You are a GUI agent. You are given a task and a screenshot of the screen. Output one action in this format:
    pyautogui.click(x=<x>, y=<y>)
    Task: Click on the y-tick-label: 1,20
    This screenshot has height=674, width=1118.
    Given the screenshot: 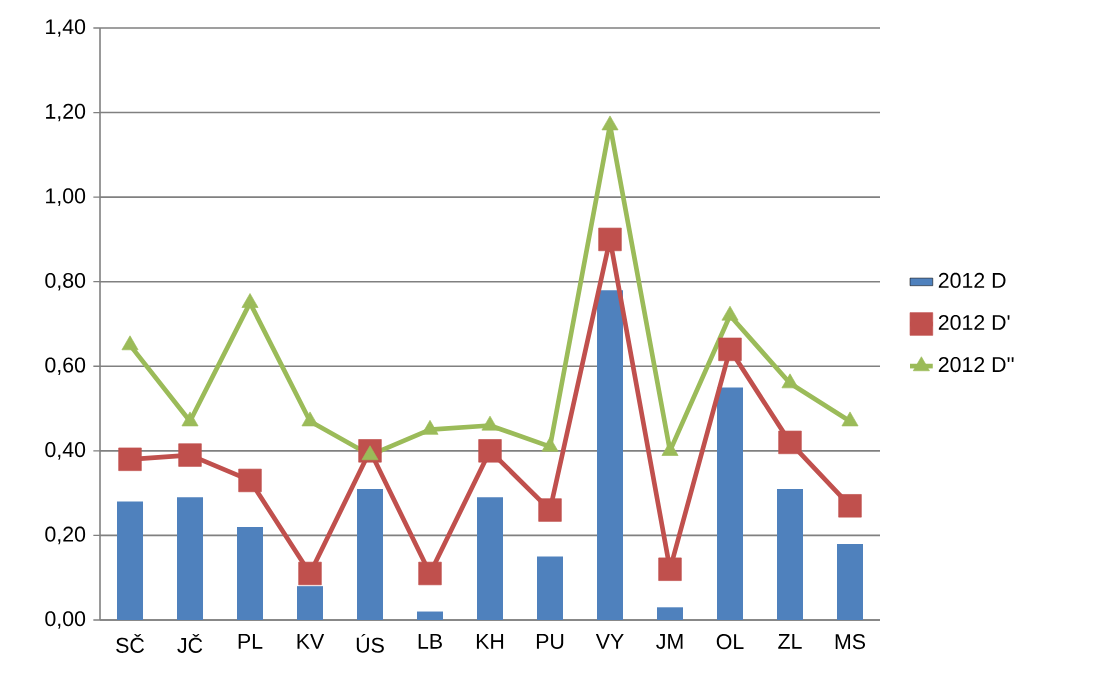 What is the action you would take?
    pyautogui.click(x=66, y=112)
    